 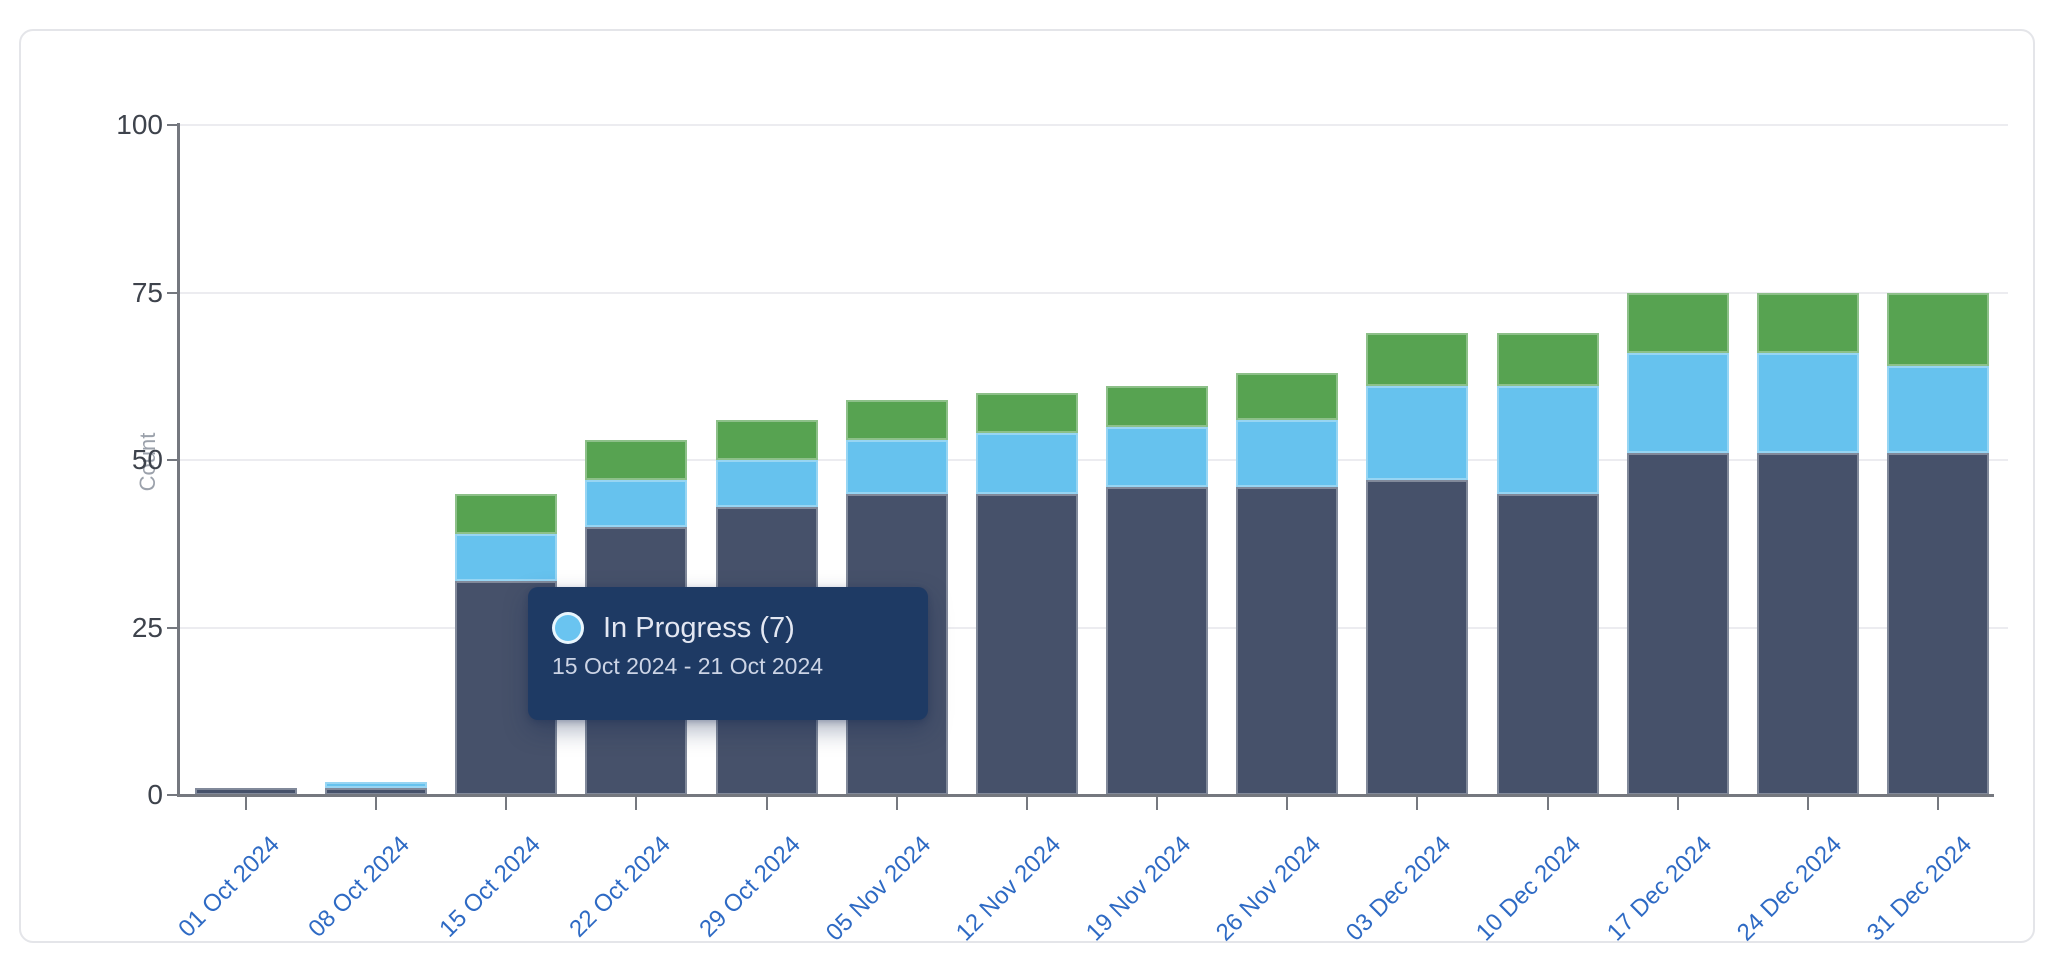 What do you see at coordinates (229, 887) in the screenshot?
I see `x-tick-label: 01 Oct 2024` at bounding box center [229, 887].